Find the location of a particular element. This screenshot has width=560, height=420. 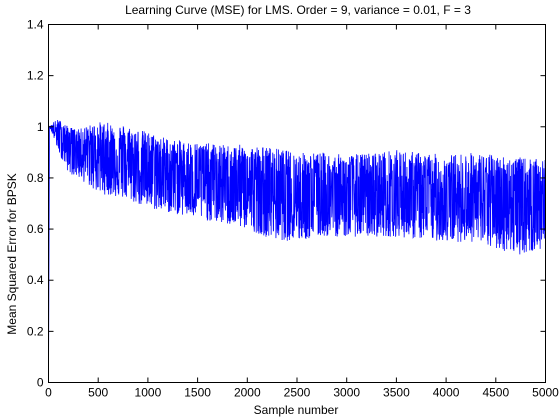

x-tick-label: 2000 is located at coordinates (247, 393).